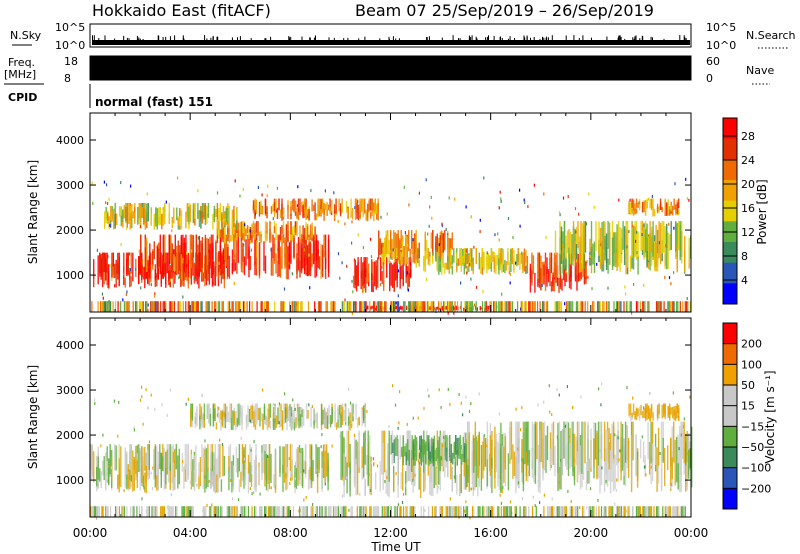 The height and width of the screenshot is (554, 800). I want to click on colorbar-tick-label: −15, so click(752, 426).